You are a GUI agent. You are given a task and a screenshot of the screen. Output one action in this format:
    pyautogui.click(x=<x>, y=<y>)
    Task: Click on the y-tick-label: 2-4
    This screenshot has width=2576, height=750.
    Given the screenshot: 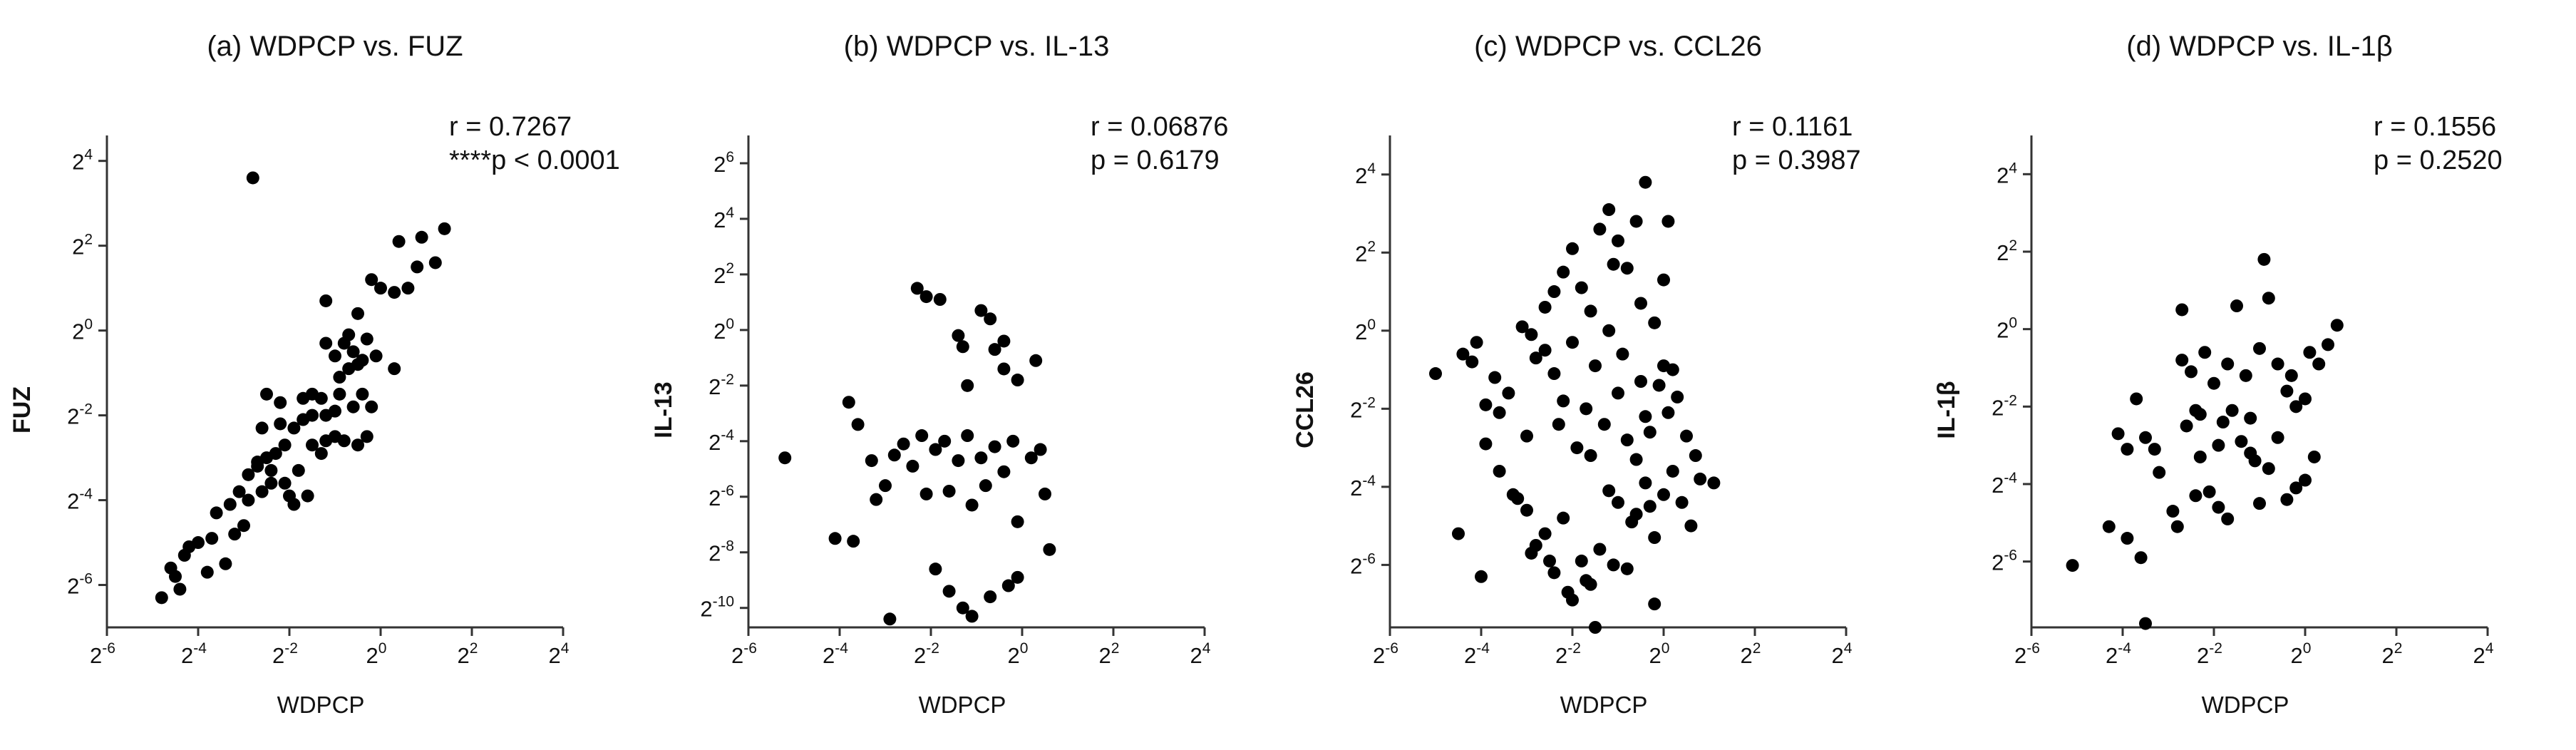 What is the action you would take?
    pyautogui.click(x=721, y=441)
    